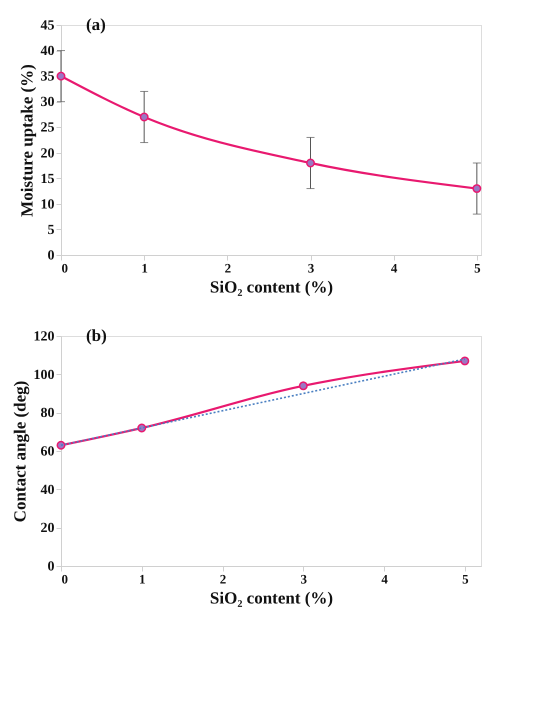 The height and width of the screenshot is (725, 535). I want to click on y-tick-label: 5, so click(51, 230).